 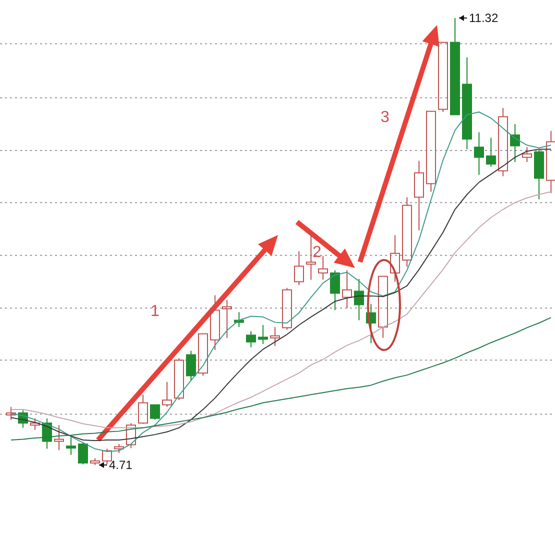 What do you see at coordinates (317, 252) in the screenshot?
I see `annotation: 2` at bounding box center [317, 252].